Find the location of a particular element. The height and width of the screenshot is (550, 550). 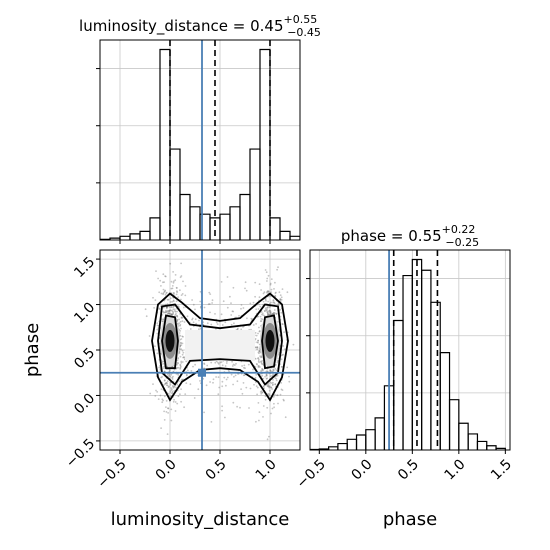

phase-x-tick-label-4: 1.5 is located at coordinates (501, 469).